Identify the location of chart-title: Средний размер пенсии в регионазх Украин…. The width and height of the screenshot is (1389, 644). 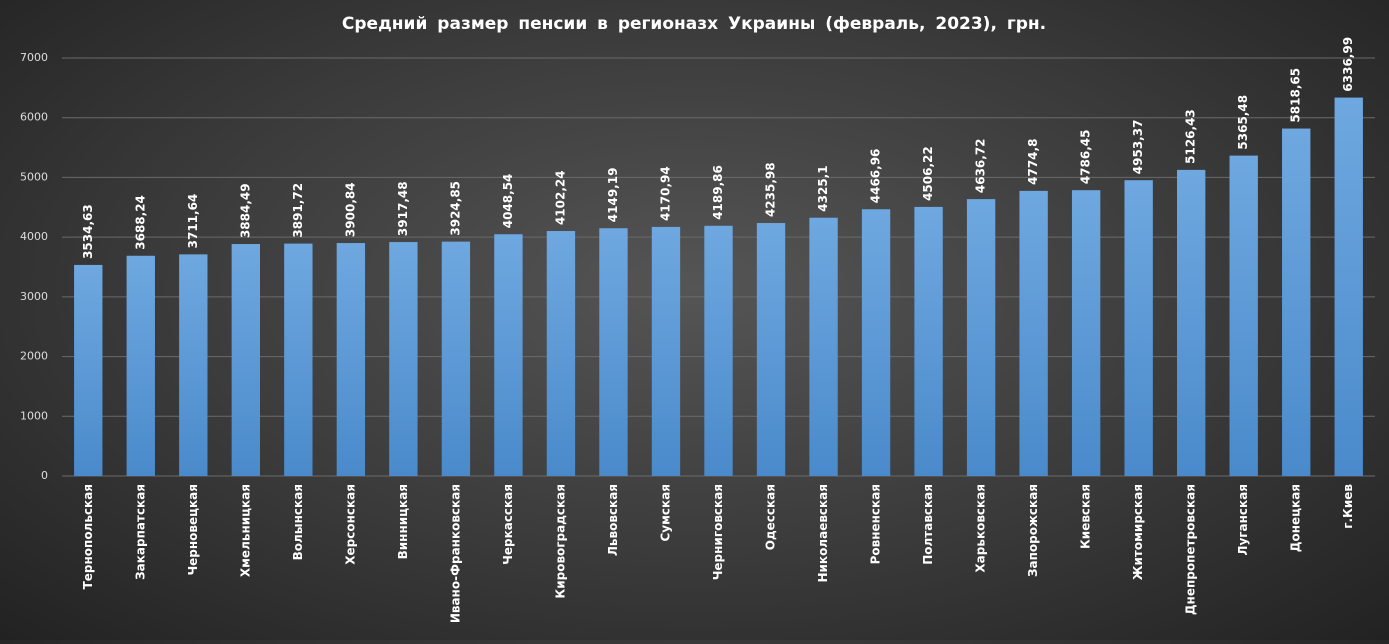
(694, 24).